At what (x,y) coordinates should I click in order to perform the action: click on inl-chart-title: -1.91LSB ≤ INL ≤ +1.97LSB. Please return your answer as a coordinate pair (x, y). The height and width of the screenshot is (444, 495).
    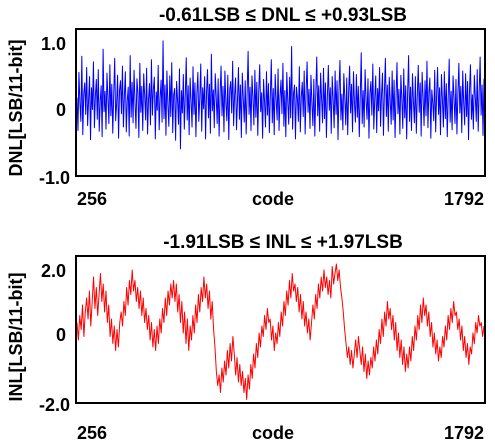
    Looking at the image, I should click on (283, 242).